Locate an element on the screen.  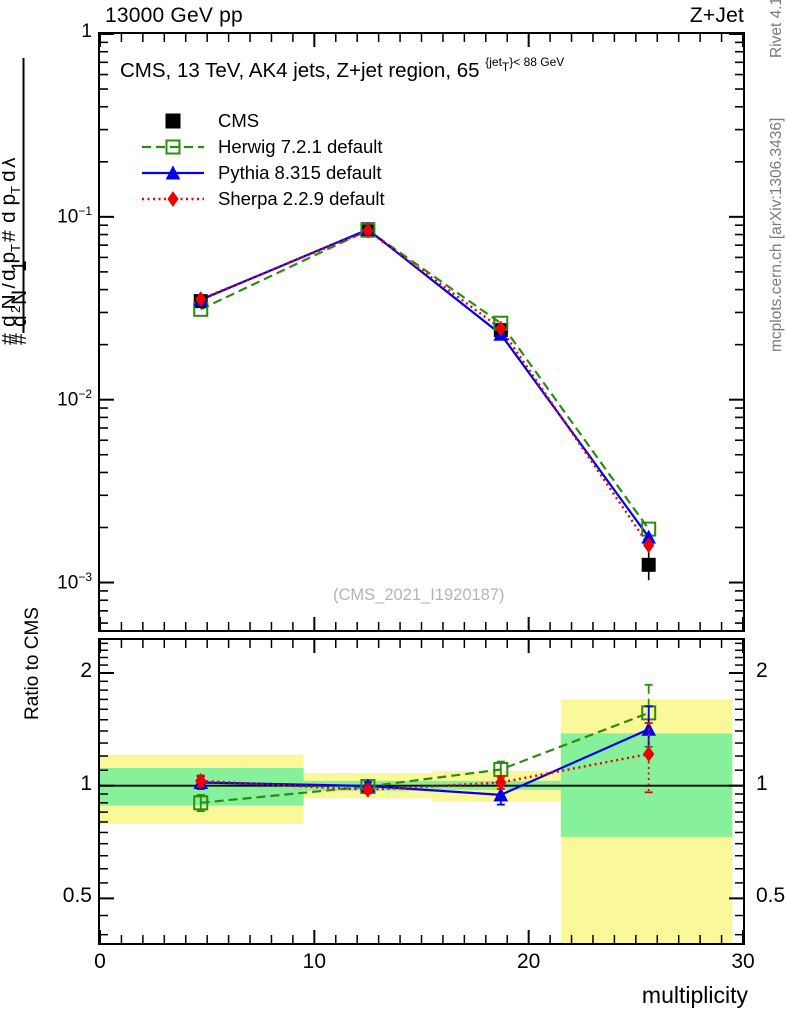
y-tick-label: 1 is located at coordinates (86, 31).